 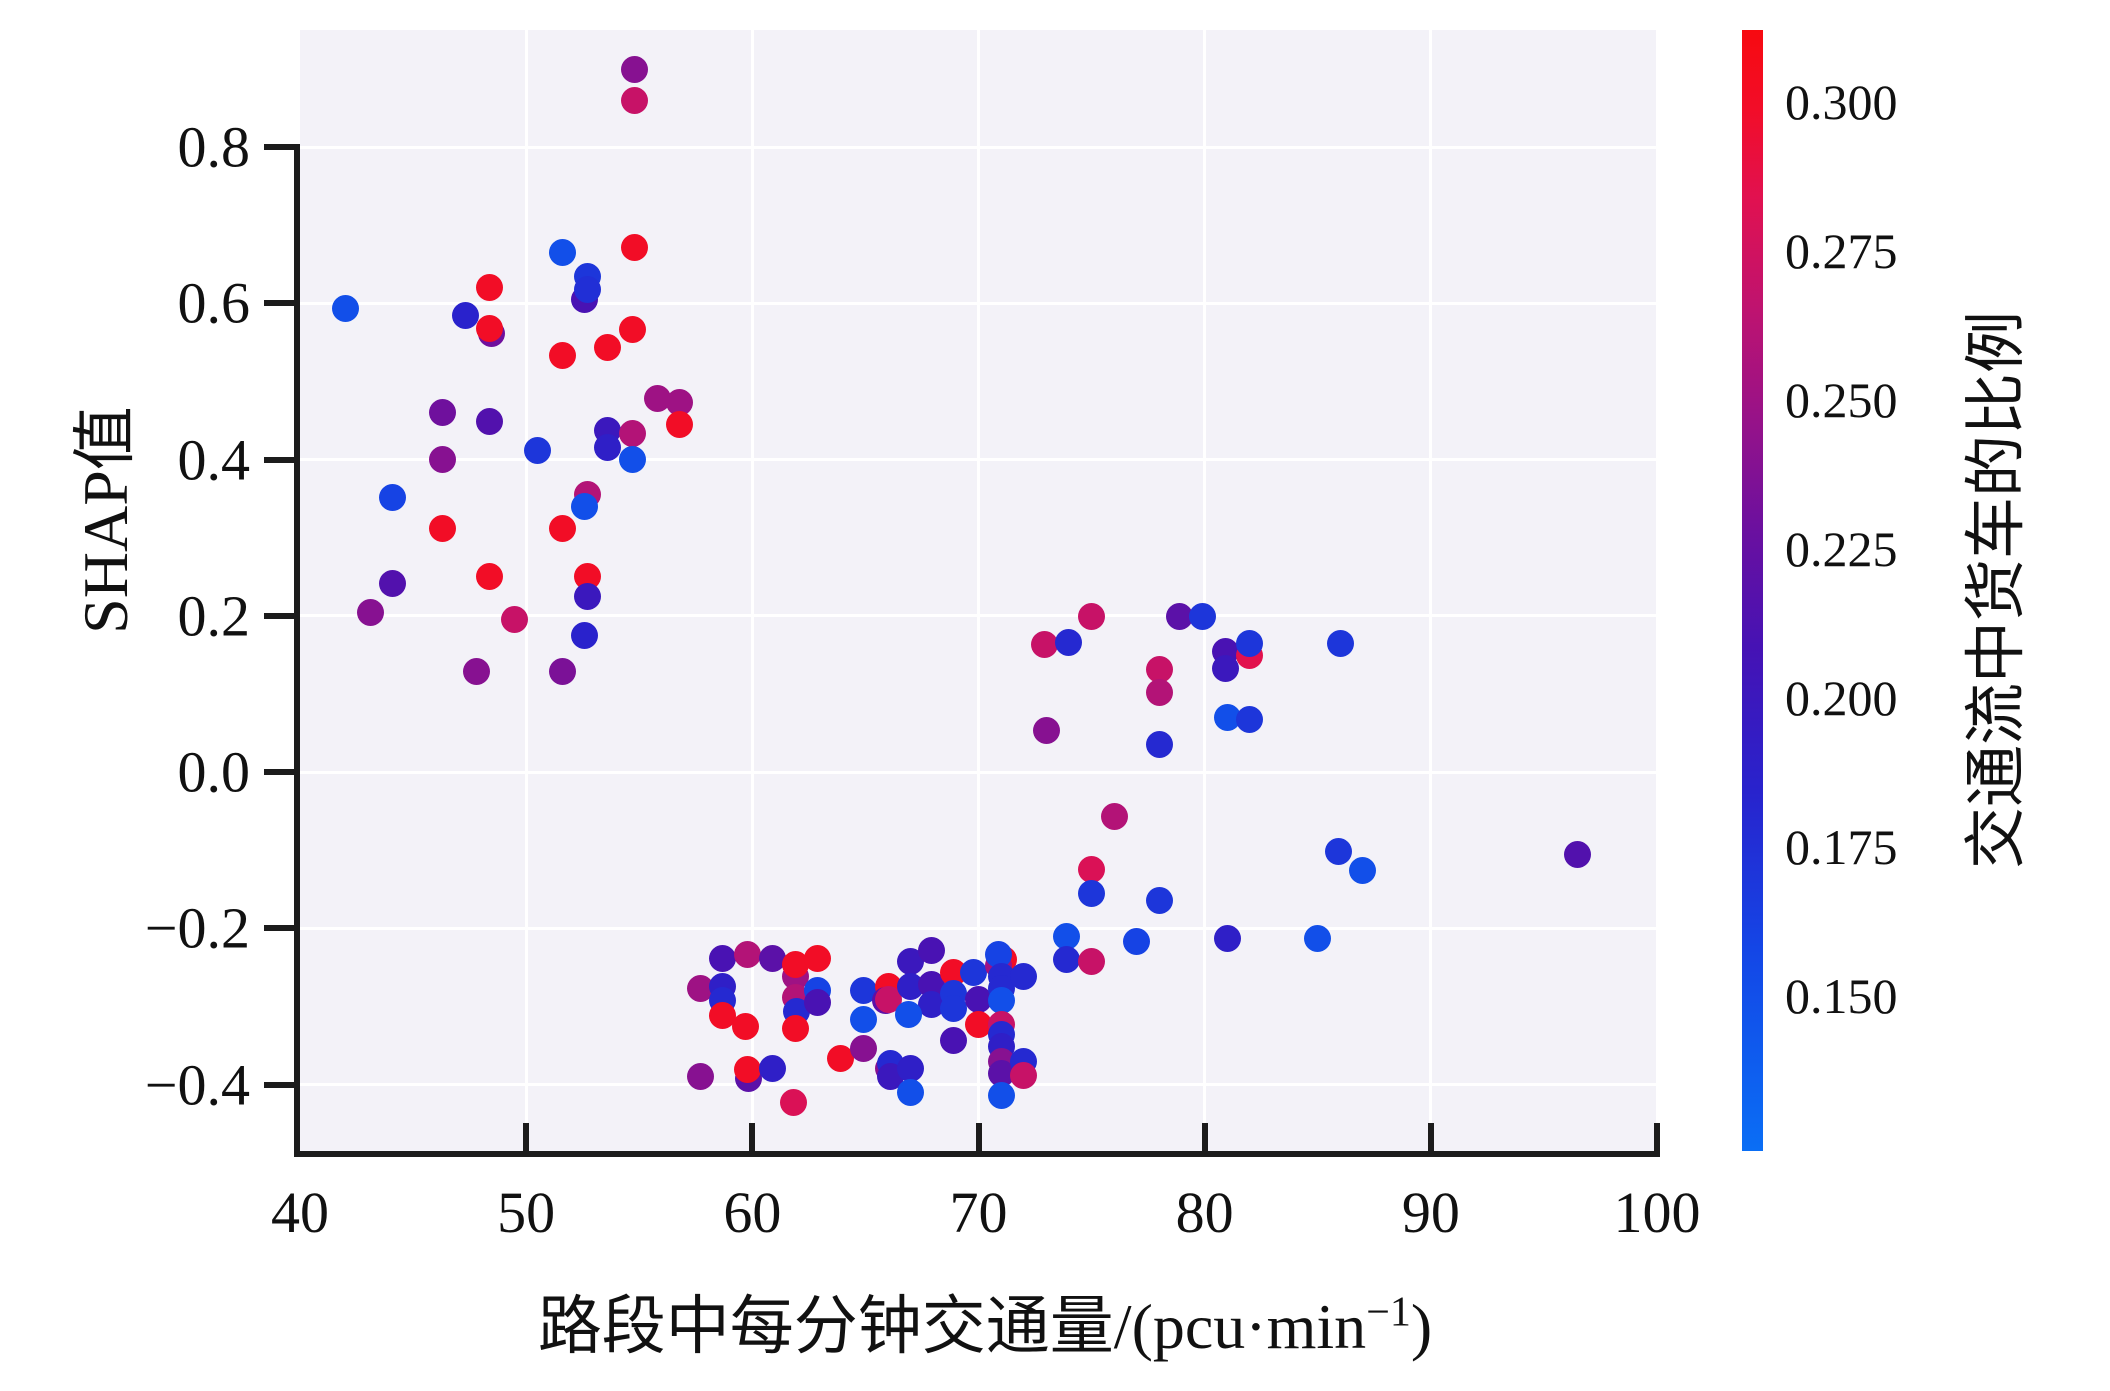 What do you see at coordinates (1841, 548) in the screenshot?
I see `colorbar-tick-label: 0.225` at bounding box center [1841, 548].